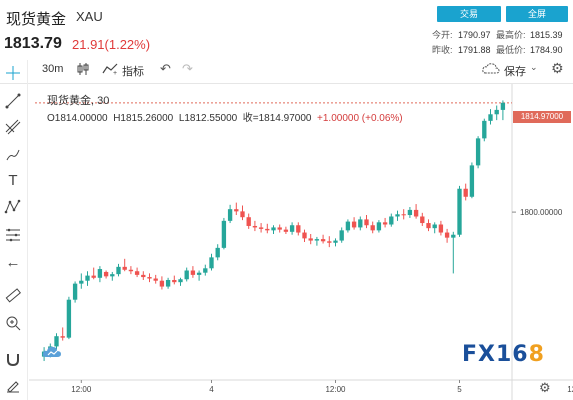  I want to click on pattern-icon, so click(13, 207).